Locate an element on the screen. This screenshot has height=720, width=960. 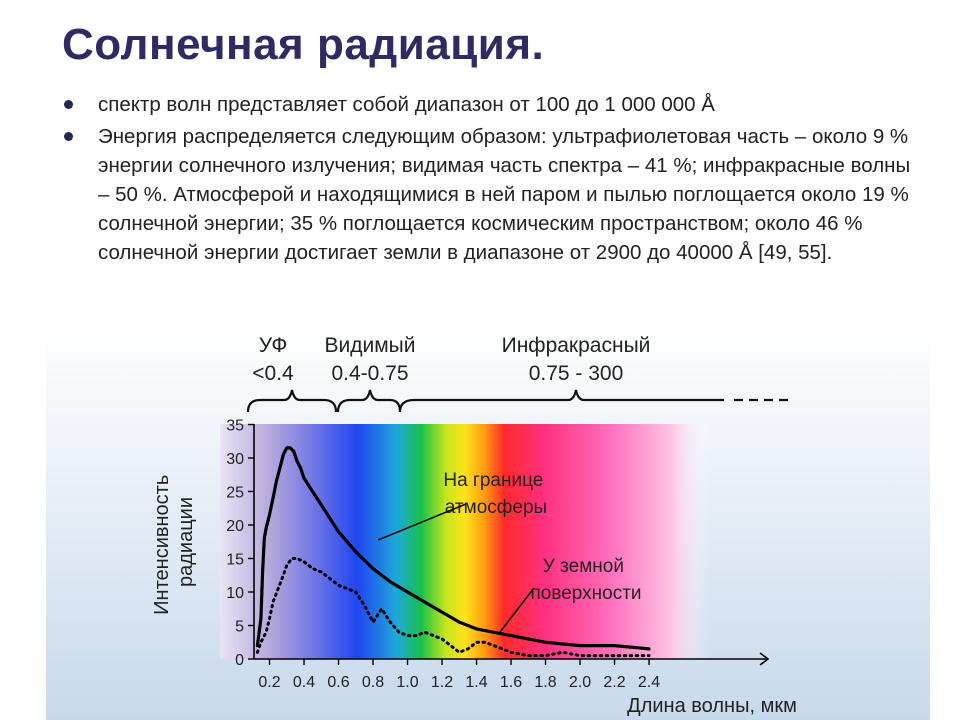
annotation-top-leader is located at coordinates (422, 522).